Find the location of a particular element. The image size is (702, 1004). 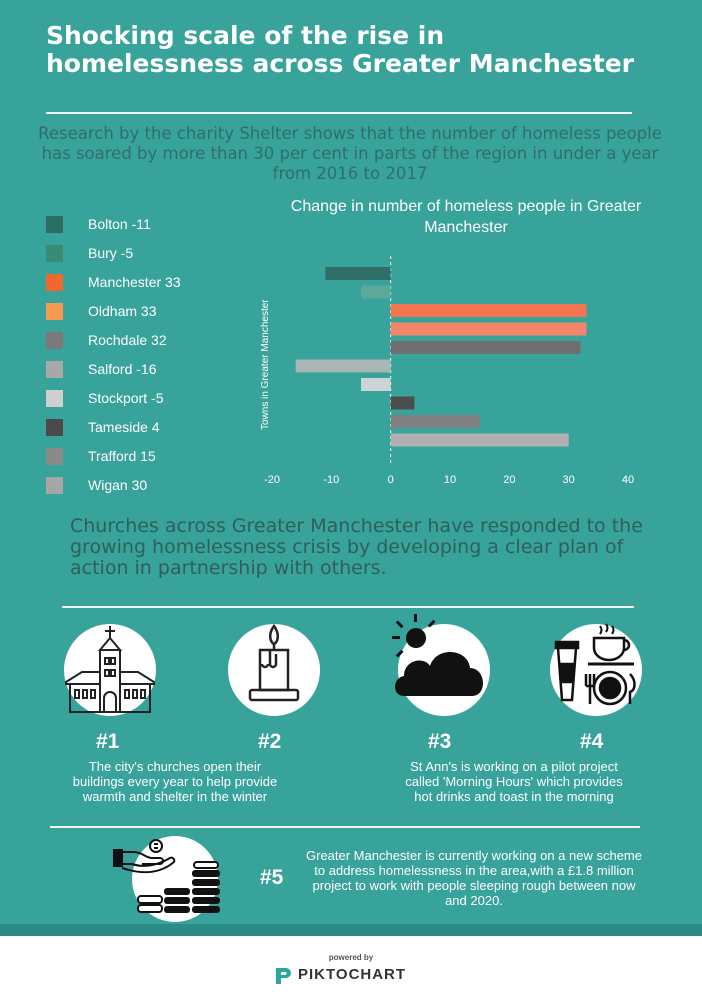

legend-label: Bury -5 is located at coordinates (111, 253).